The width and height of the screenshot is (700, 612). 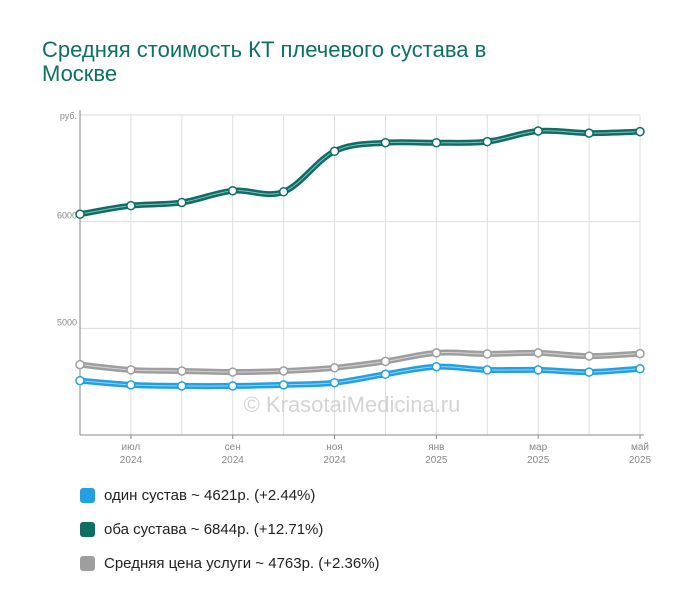 What do you see at coordinates (436, 447) in the screenshot?
I see `x-tick-label-month: янв` at bounding box center [436, 447].